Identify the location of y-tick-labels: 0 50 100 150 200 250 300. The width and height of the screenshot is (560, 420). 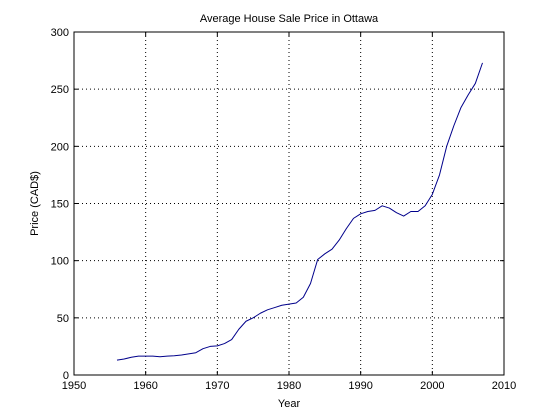
(60, 204).